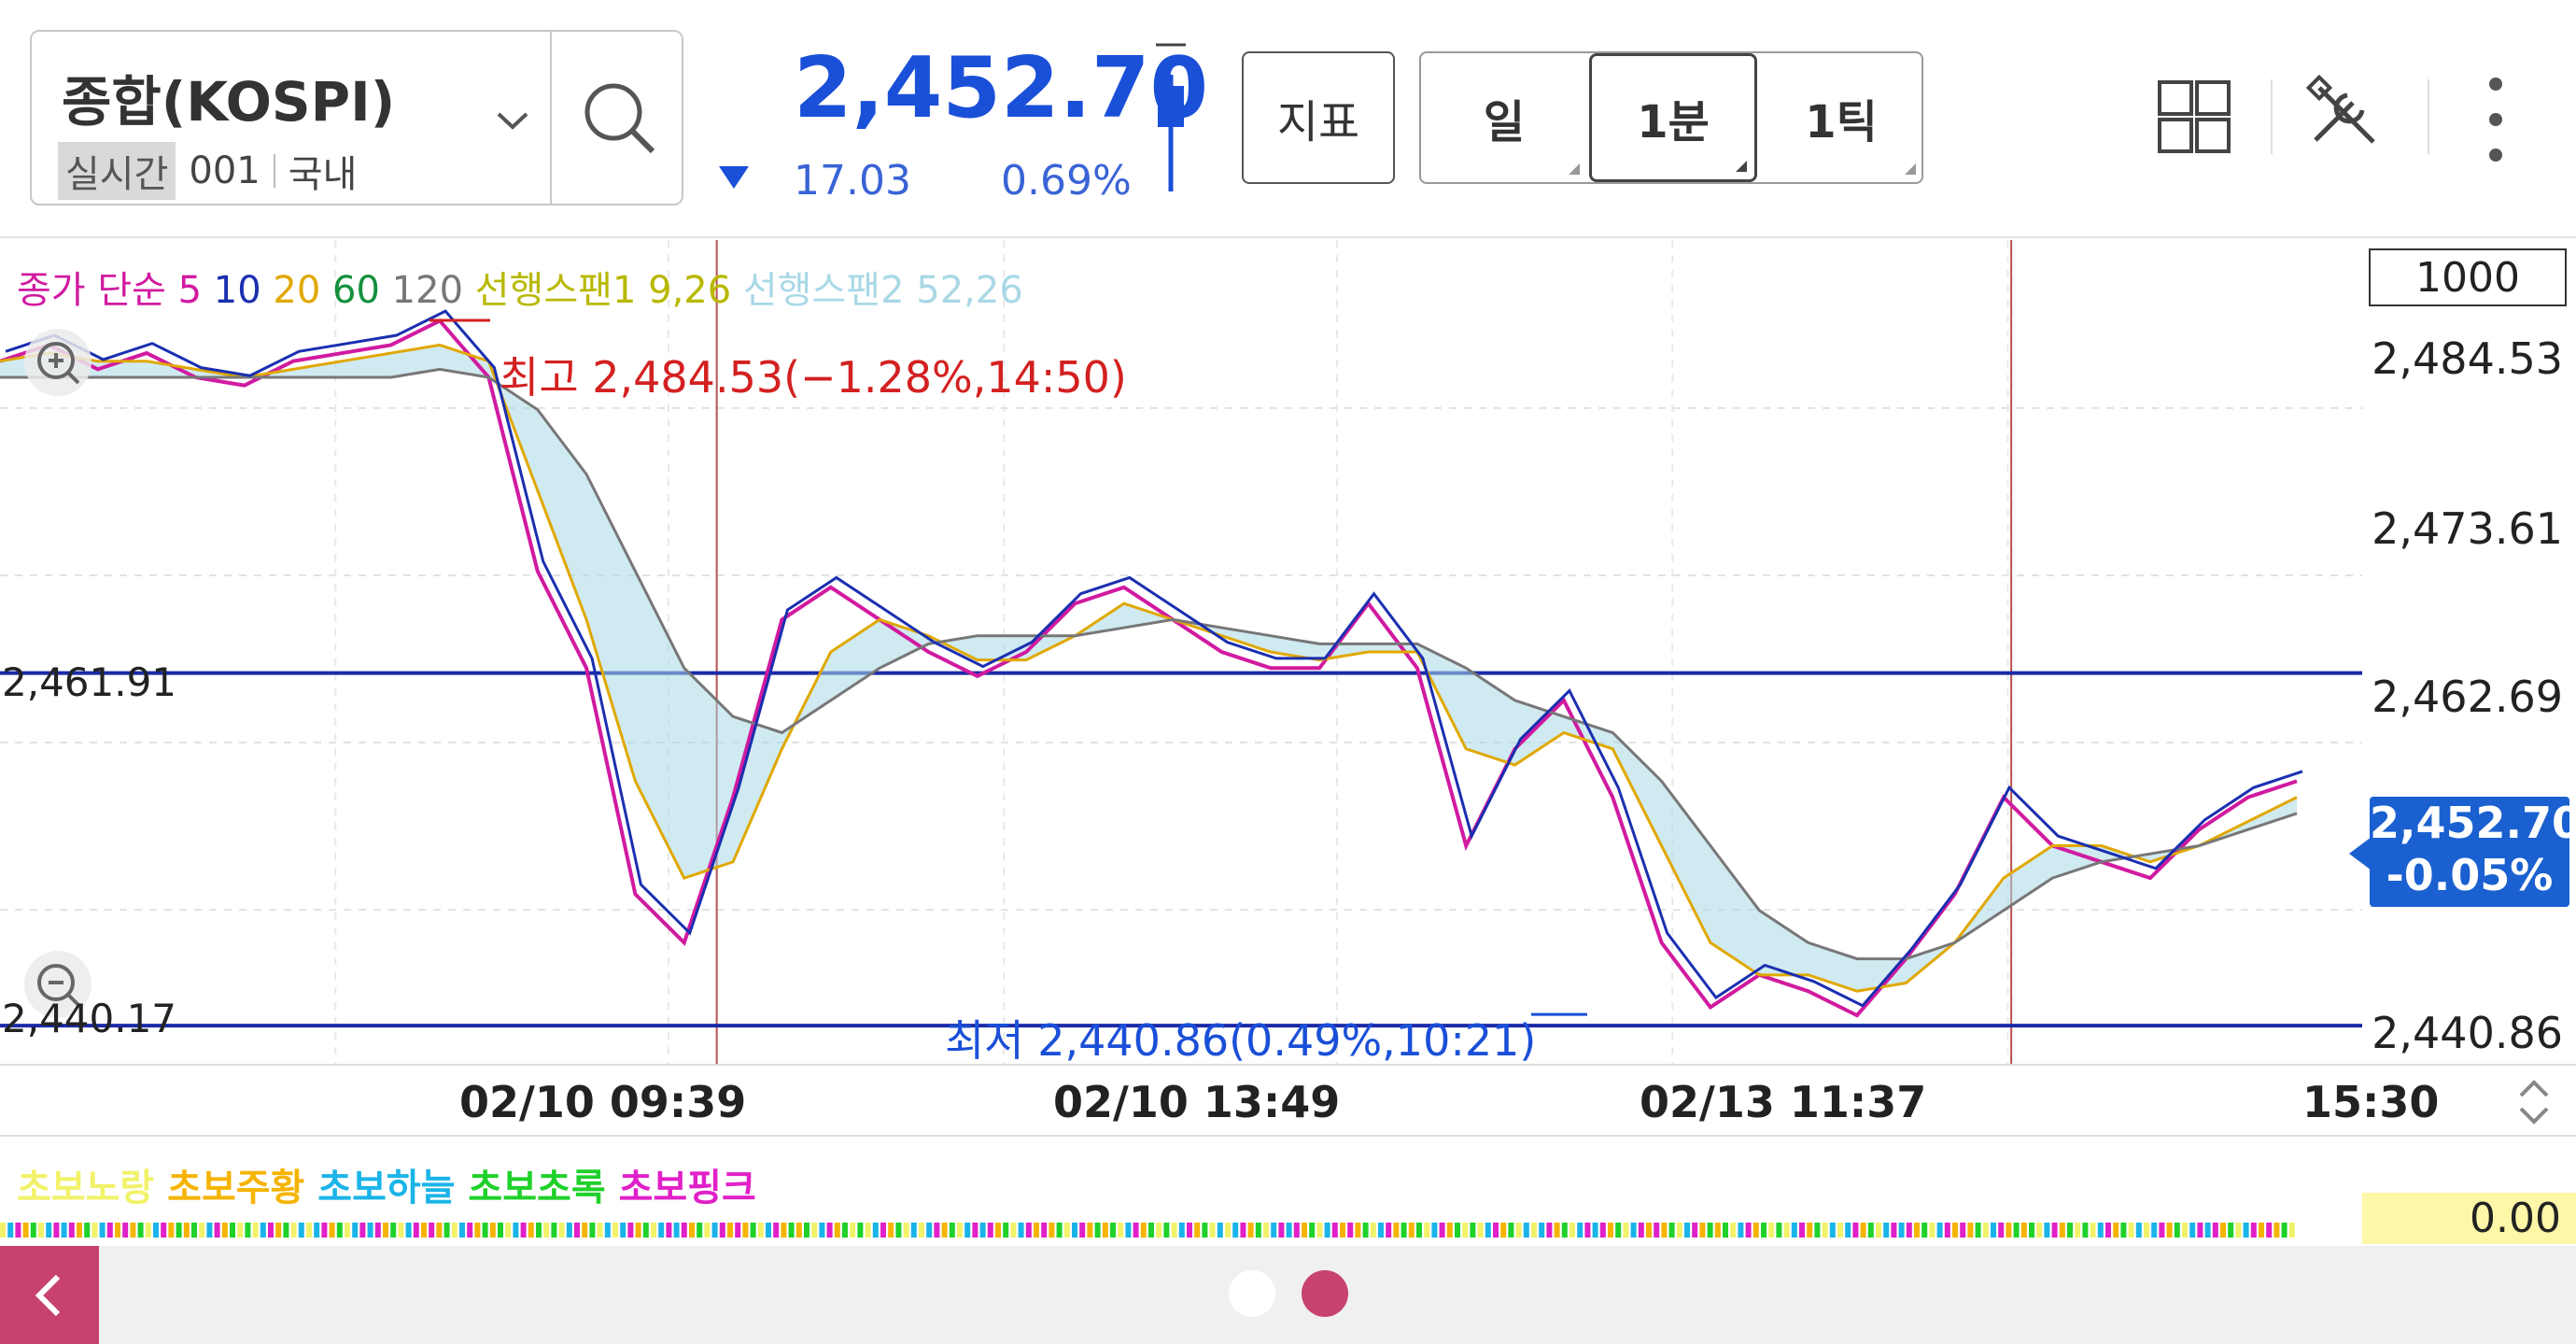  Describe the element at coordinates (2468, 277) in the screenshot. I see `scale-value-box: 1000` at that location.